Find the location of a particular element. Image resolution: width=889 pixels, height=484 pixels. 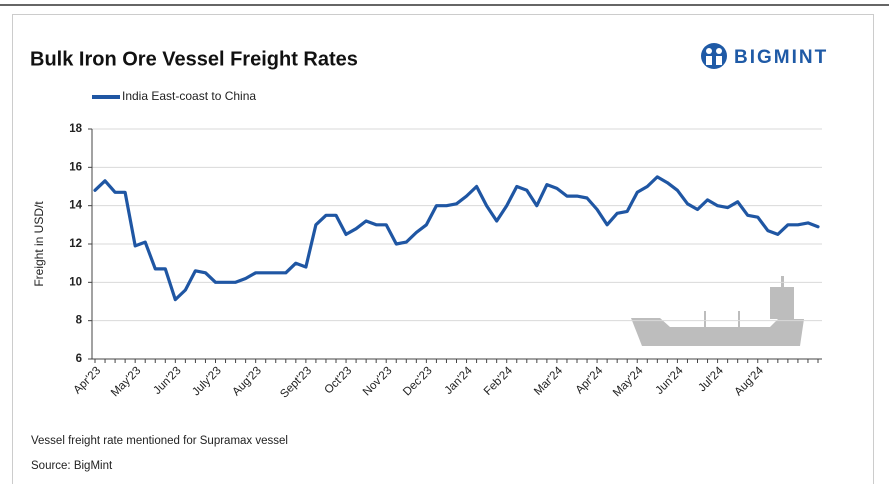

ship-illustration is located at coordinates (717, 311).